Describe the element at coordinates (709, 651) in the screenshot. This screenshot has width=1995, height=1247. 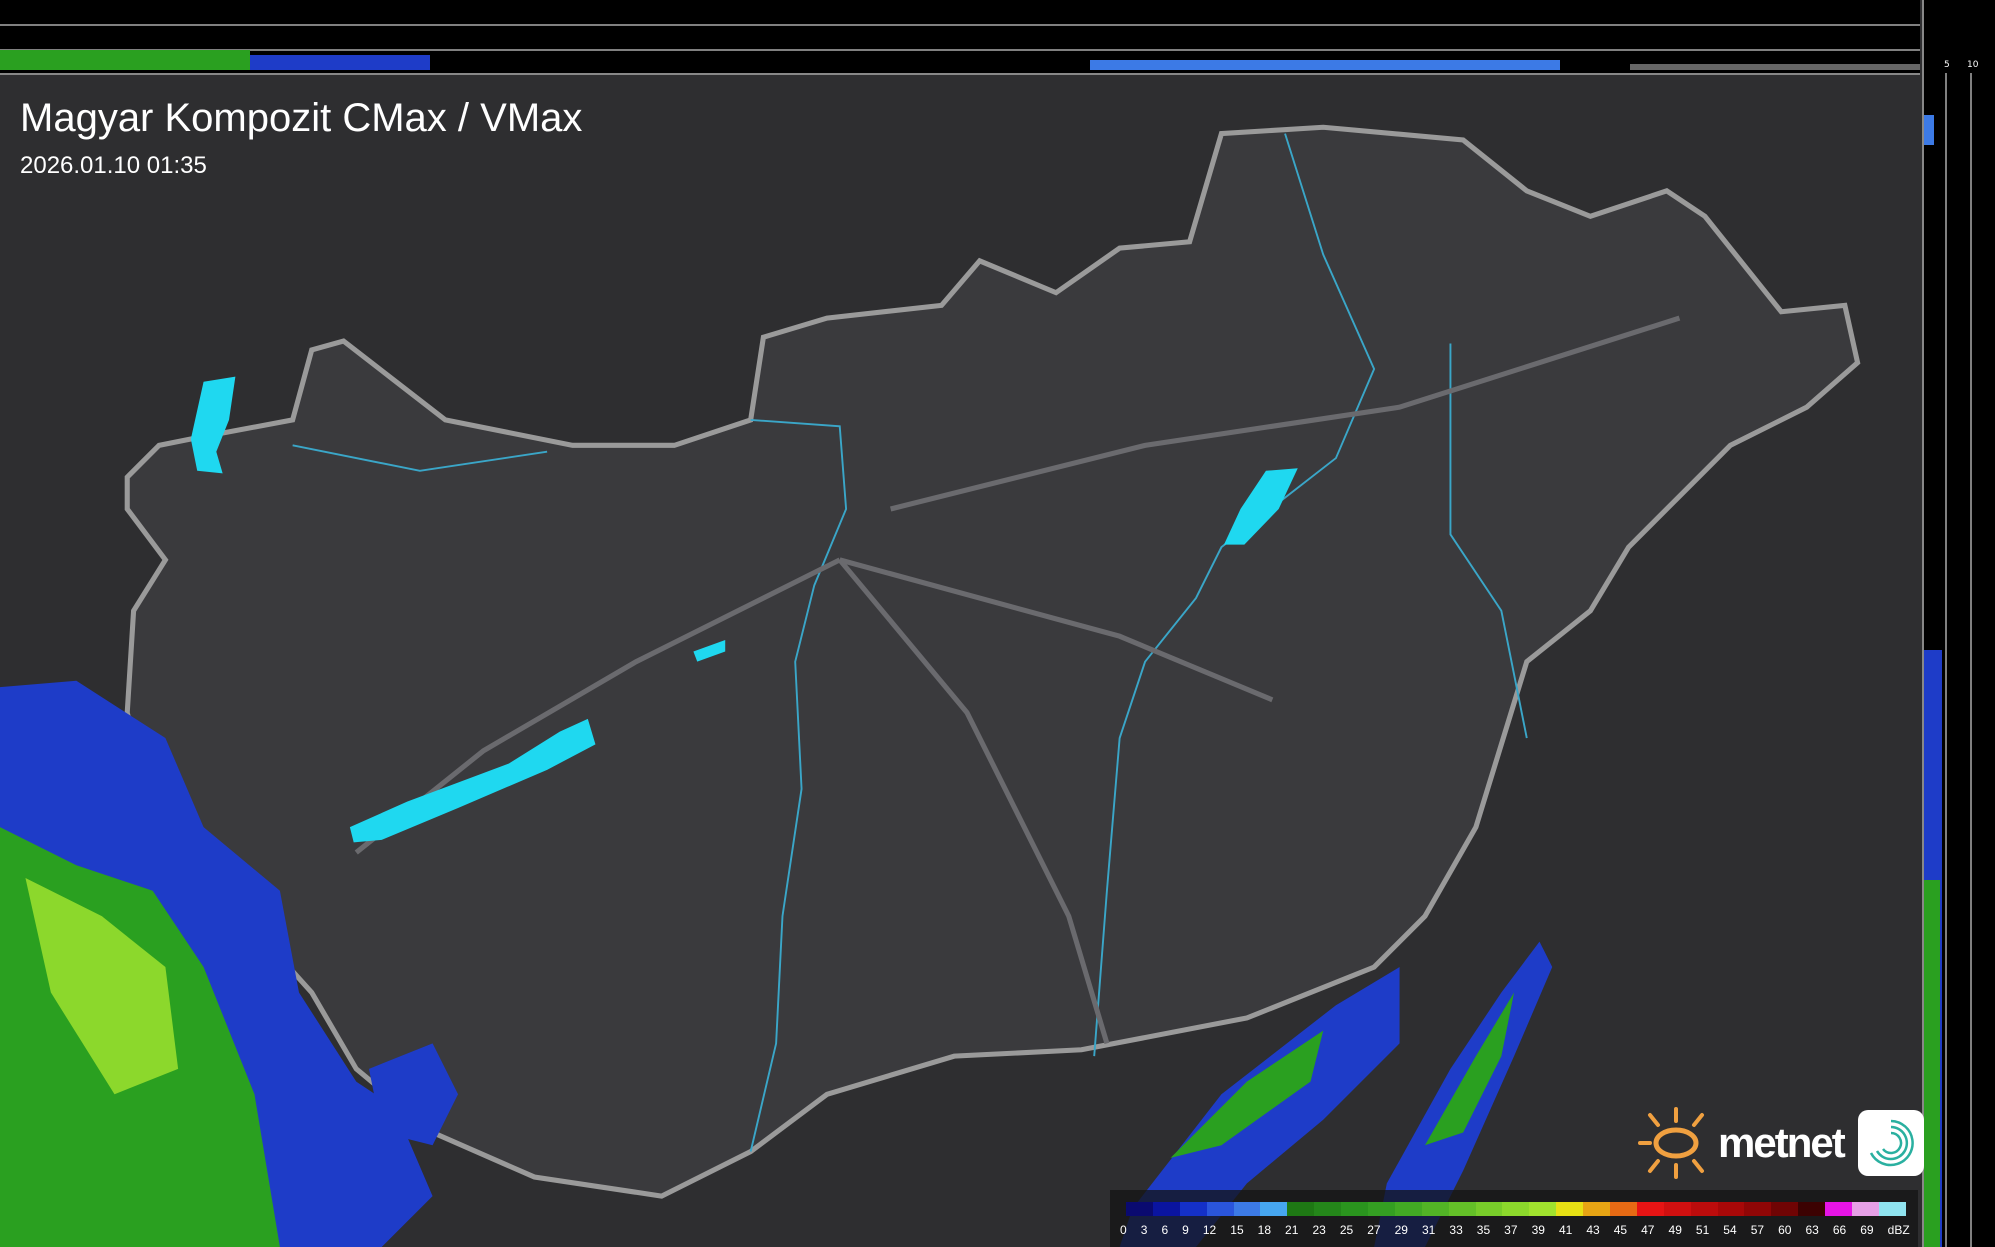
I see `lake-velence` at that location.